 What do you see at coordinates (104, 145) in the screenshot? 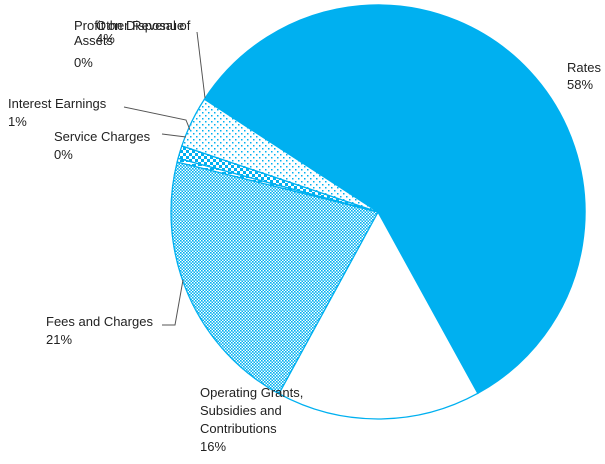
I see `label-service-charges: Service Charges 0%` at bounding box center [104, 145].